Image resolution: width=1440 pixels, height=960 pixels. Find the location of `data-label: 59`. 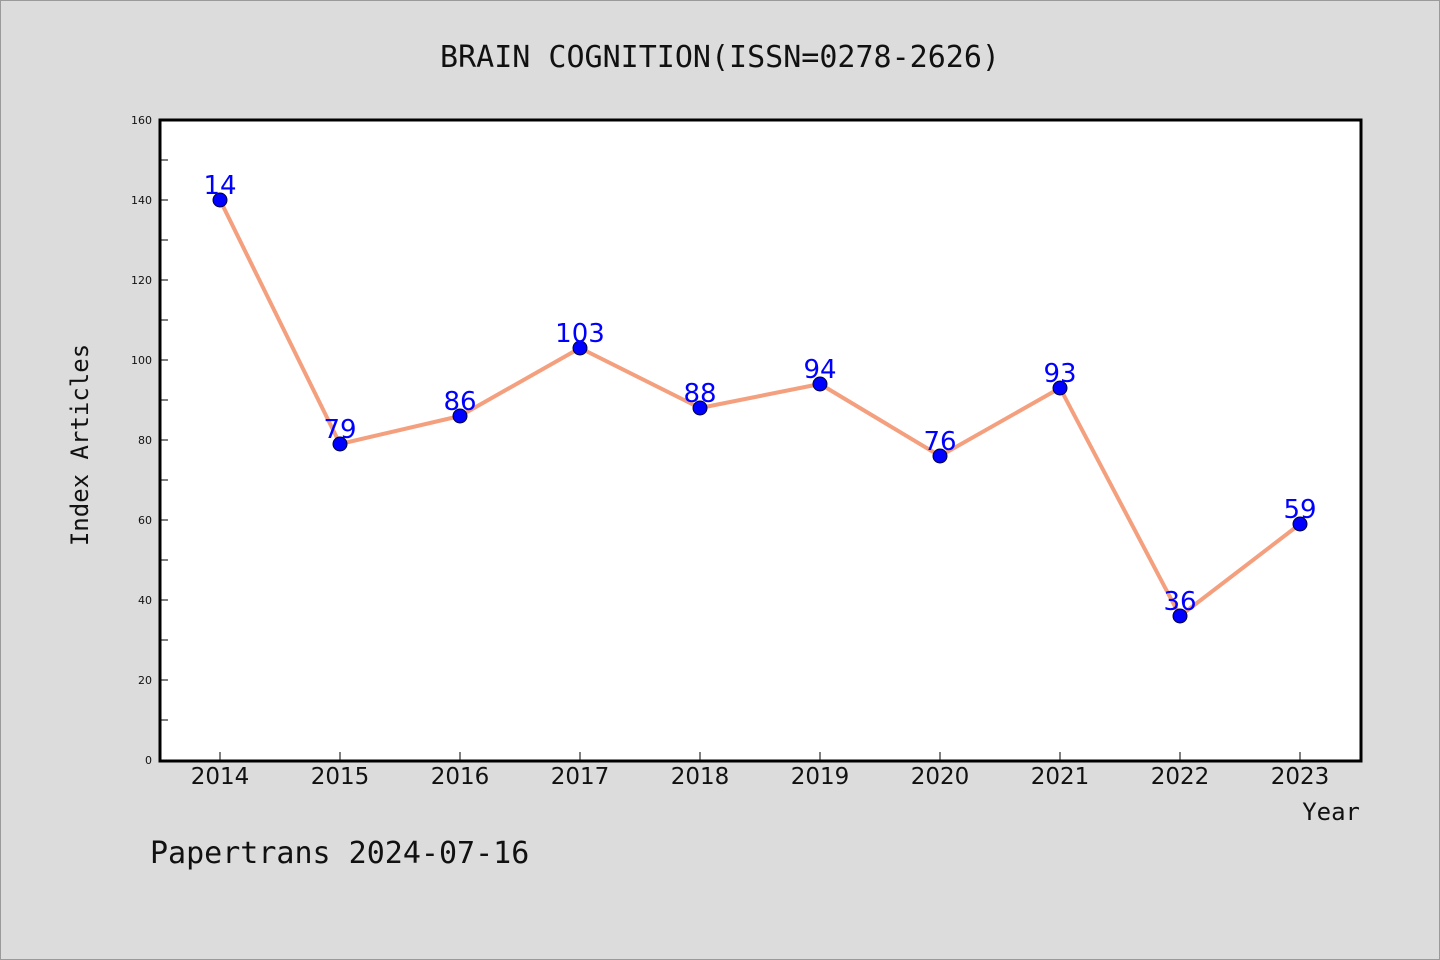

data-label: 59 is located at coordinates (1299, 510).